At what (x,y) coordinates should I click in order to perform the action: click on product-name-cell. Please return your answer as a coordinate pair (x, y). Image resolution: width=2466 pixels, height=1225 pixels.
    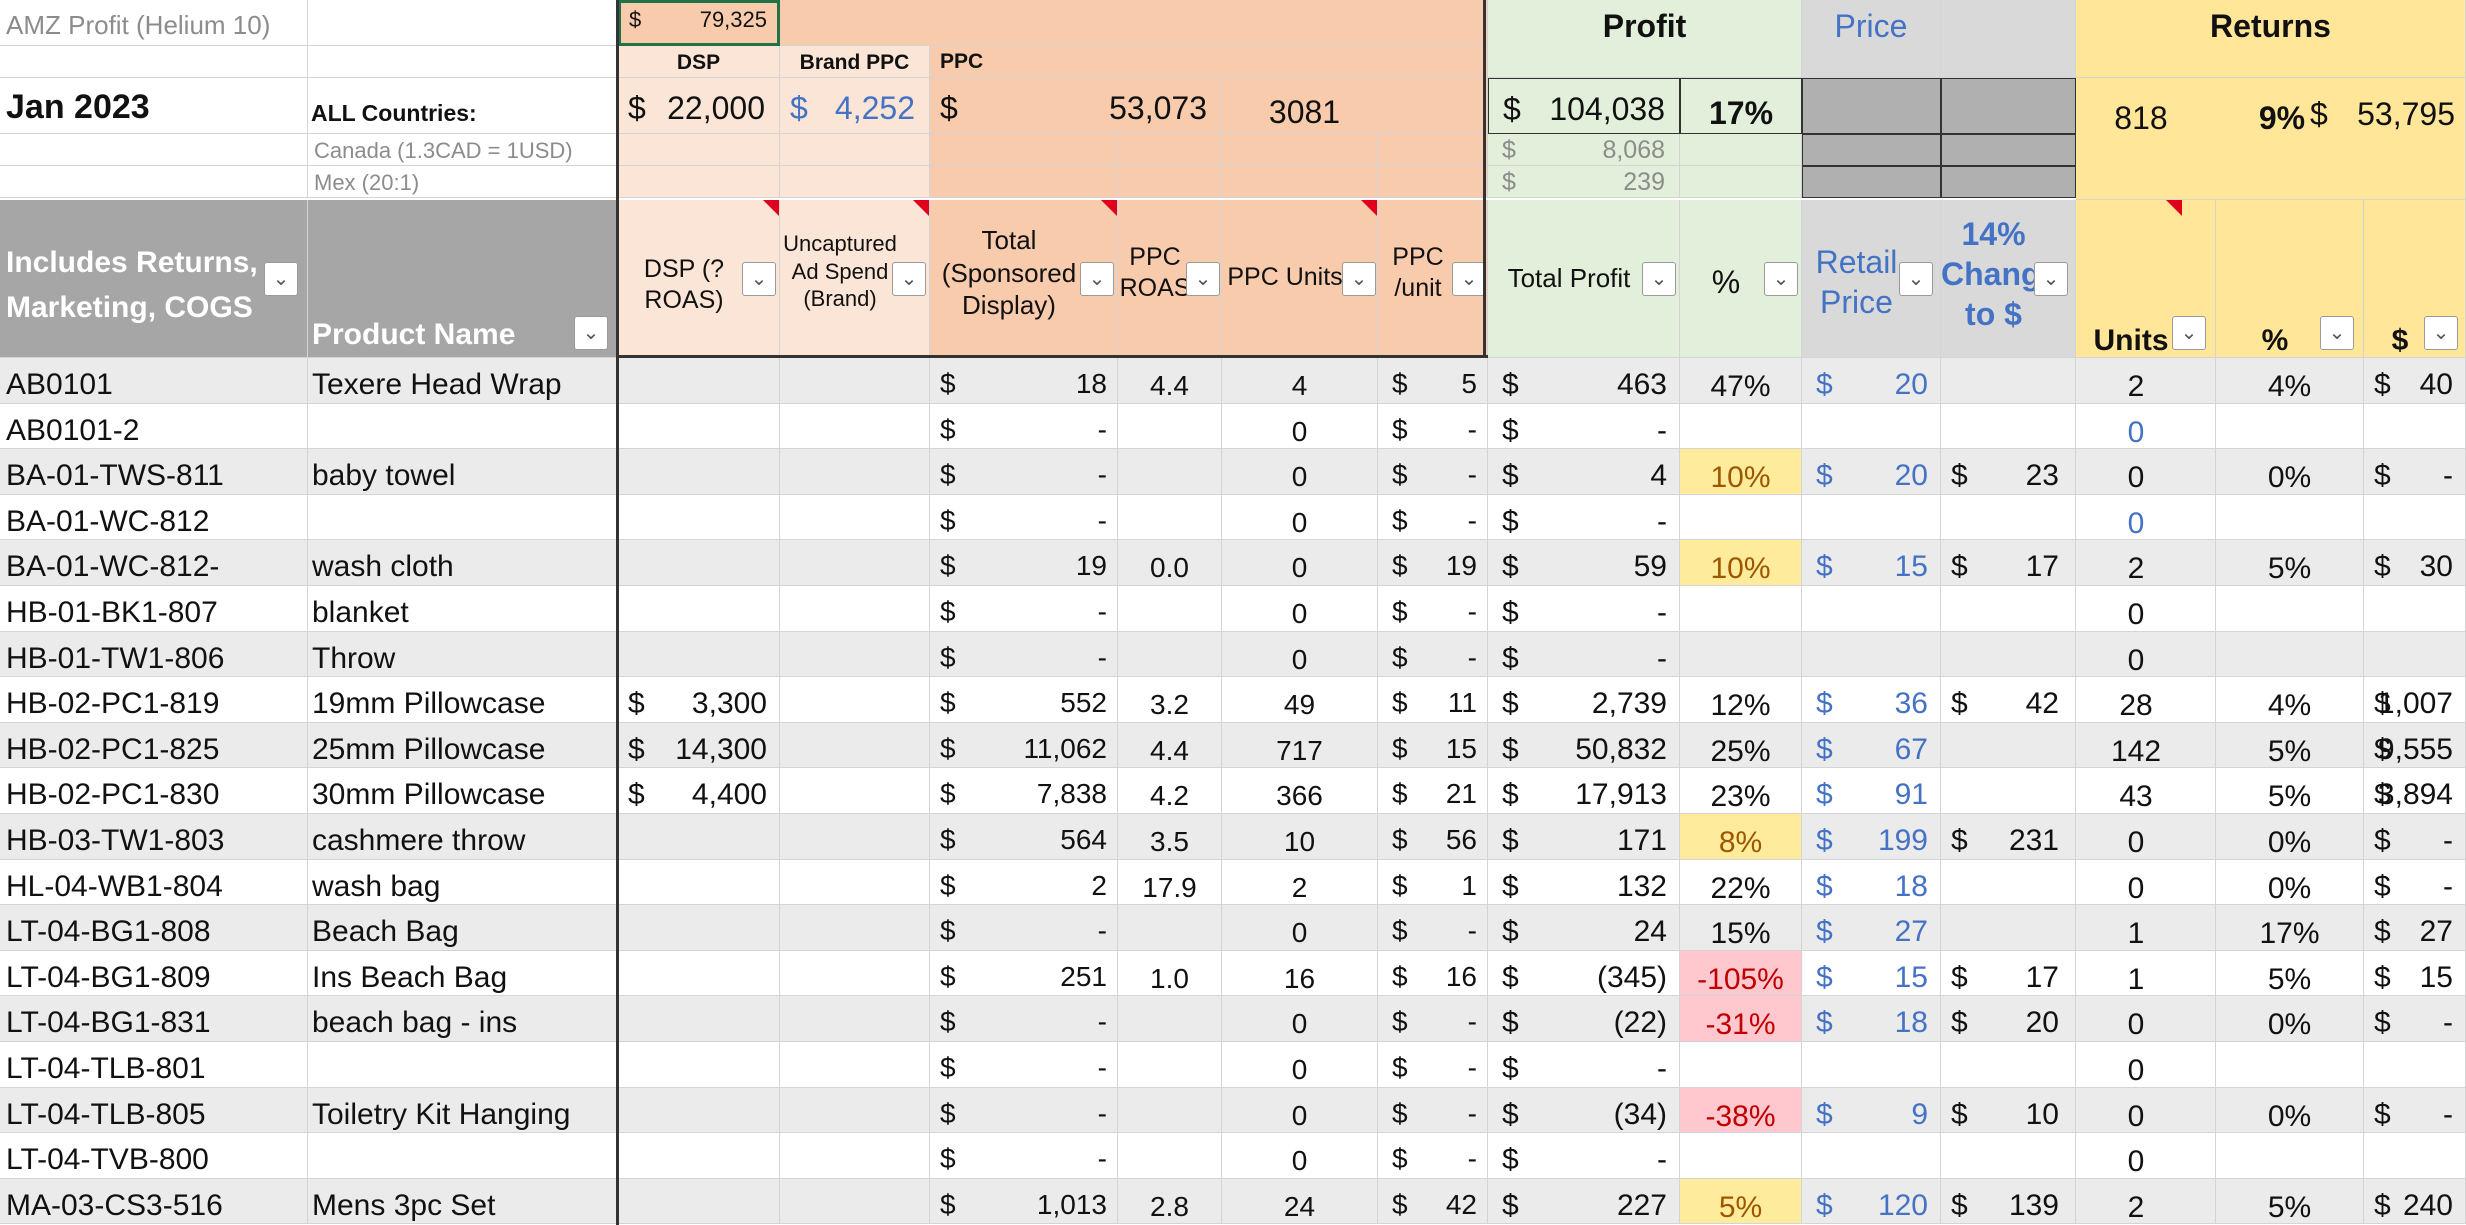
    Looking at the image, I should click on (463, 1065).